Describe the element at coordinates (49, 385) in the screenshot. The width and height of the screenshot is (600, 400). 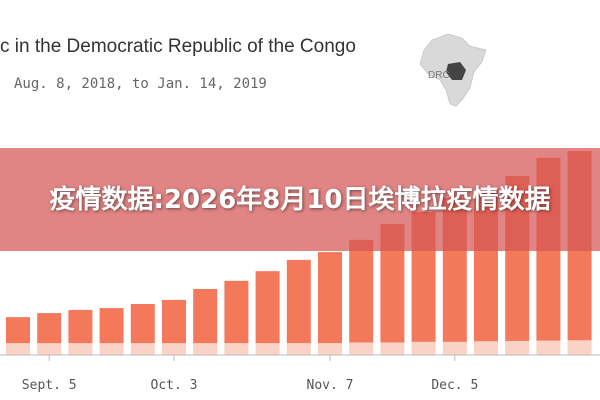
I see `x-tick-label: Sept. 5` at that location.